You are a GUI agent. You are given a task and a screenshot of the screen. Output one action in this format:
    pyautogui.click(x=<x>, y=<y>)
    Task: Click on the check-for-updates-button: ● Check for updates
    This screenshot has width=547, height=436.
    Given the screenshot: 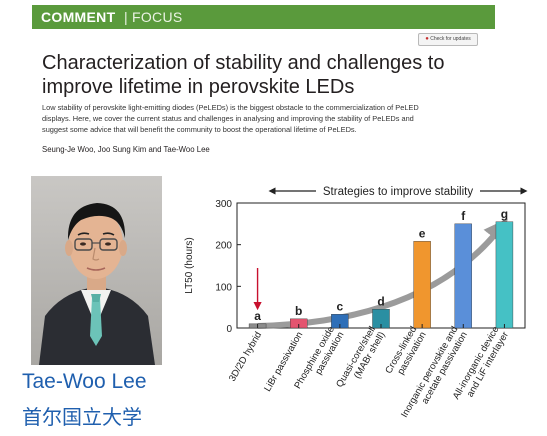 What is the action you would take?
    pyautogui.click(x=448, y=39)
    